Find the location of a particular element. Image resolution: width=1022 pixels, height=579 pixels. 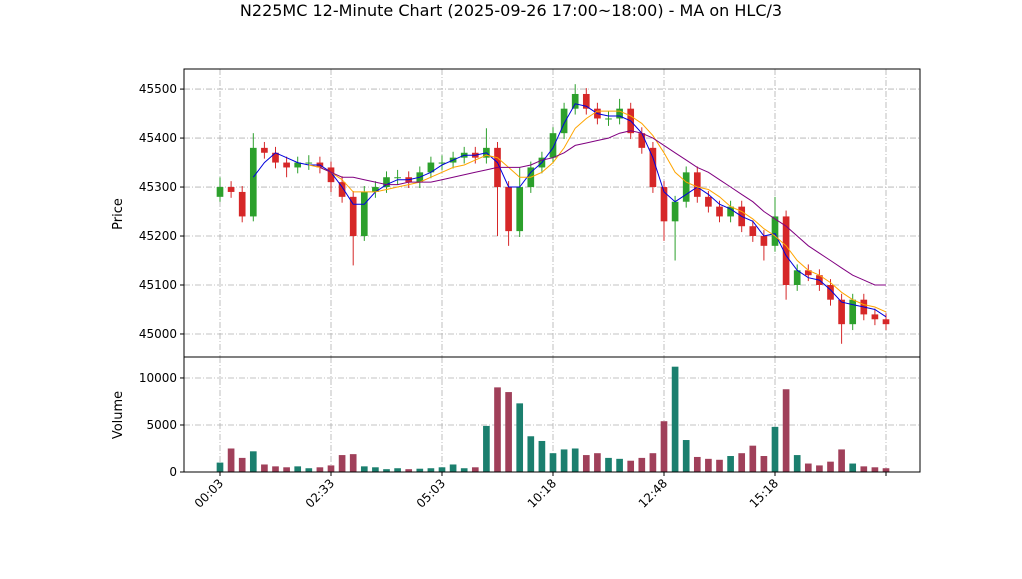

y2-tick-label: 5000 is located at coordinates (161, 425).